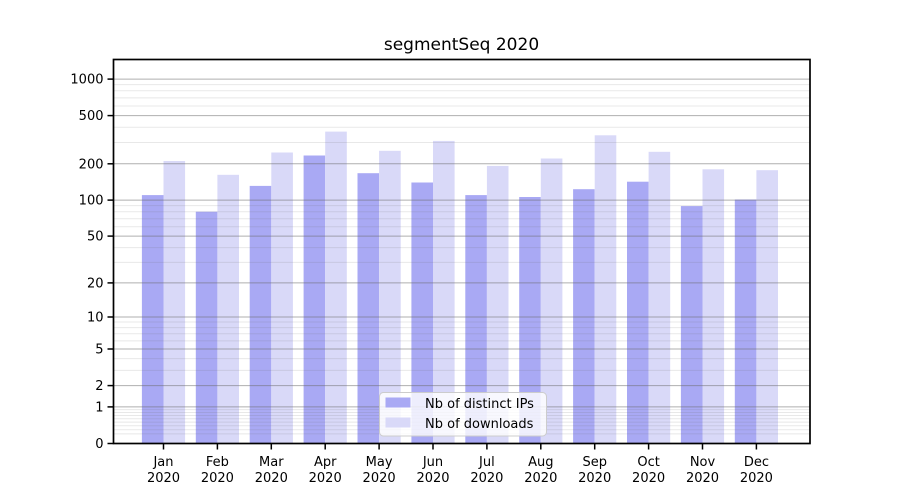 Image resolution: width=900 pixels, height=500 pixels. I want to click on bar-nb-of-distinct-ips-aug, so click(530, 320).